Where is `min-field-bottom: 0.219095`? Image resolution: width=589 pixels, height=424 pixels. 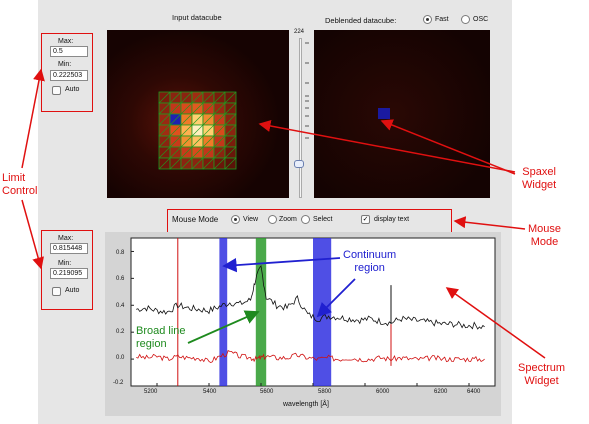 min-field-bottom: 0.219095 is located at coordinates (69, 273).